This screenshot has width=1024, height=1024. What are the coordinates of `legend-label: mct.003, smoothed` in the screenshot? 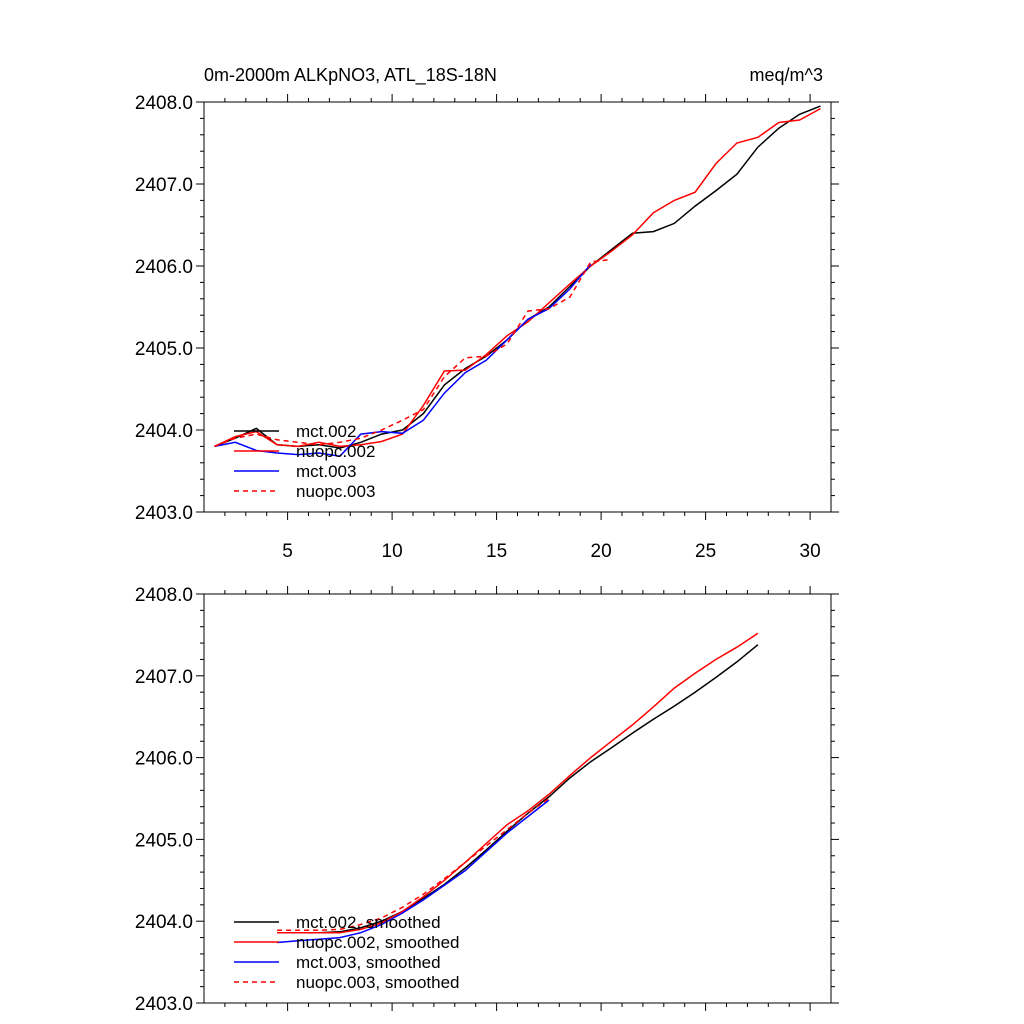 It's located at (368, 962).